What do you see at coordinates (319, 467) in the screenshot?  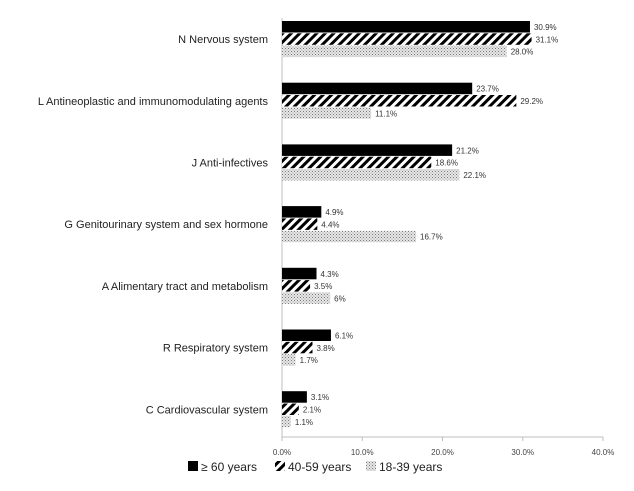 I see `legend-label: 40-59 years` at bounding box center [319, 467].